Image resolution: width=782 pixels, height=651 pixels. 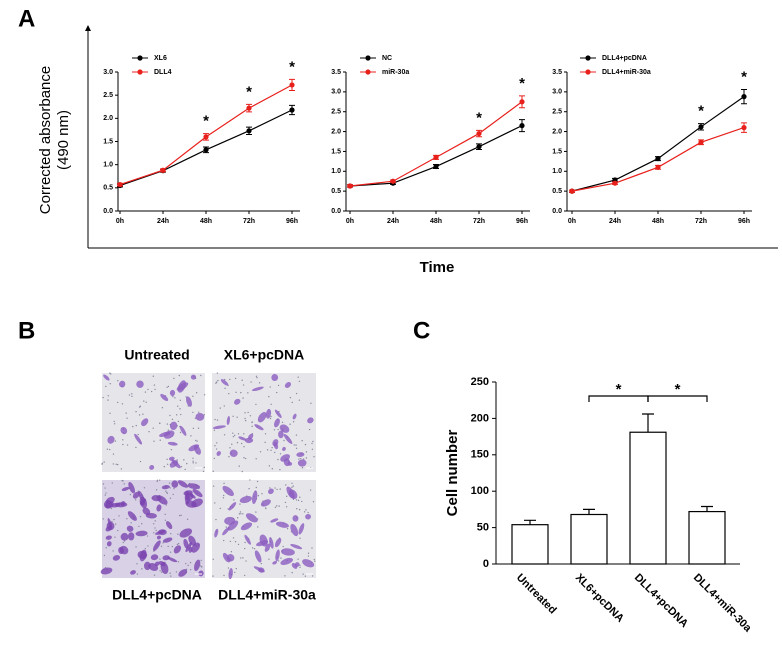 What do you see at coordinates (589, 511) in the screenshot?
I see `error-bar` at bounding box center [589, 511].